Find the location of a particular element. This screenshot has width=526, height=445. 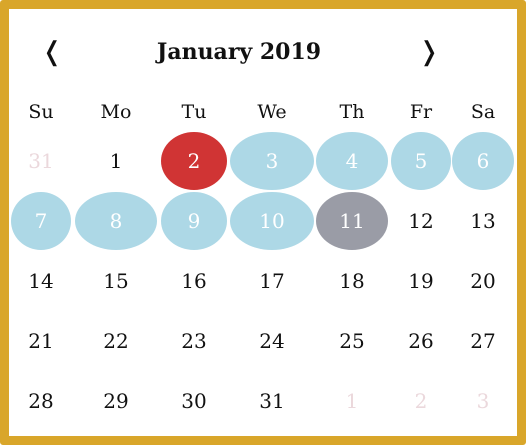

day-cell: 17 is located at coordinates (272, 281).